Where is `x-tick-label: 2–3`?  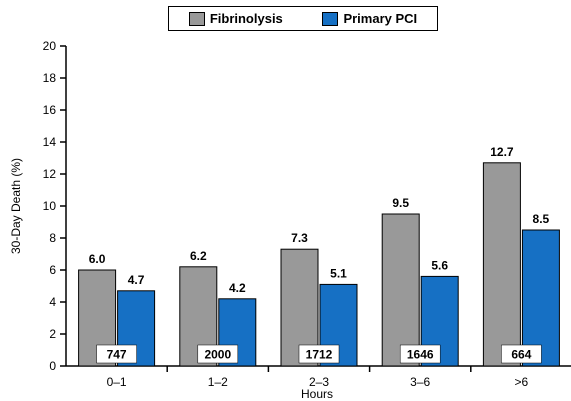 x-tick-label: 2–3 is located at coordinates (319, 382).